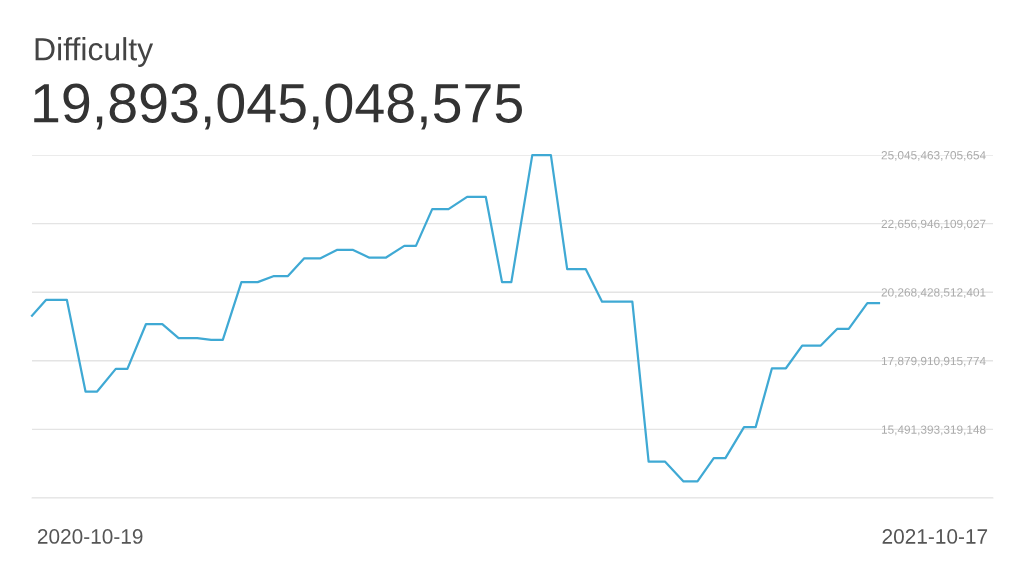  I want to click on x-tick-label: 2020-10-19, so click(90, 536).